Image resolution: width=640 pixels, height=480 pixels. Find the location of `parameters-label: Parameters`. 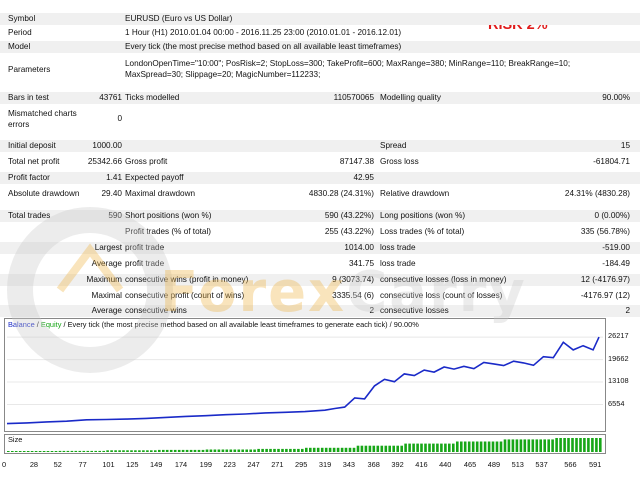

parameters-label: Parameters is located at coordinates (29, 69).